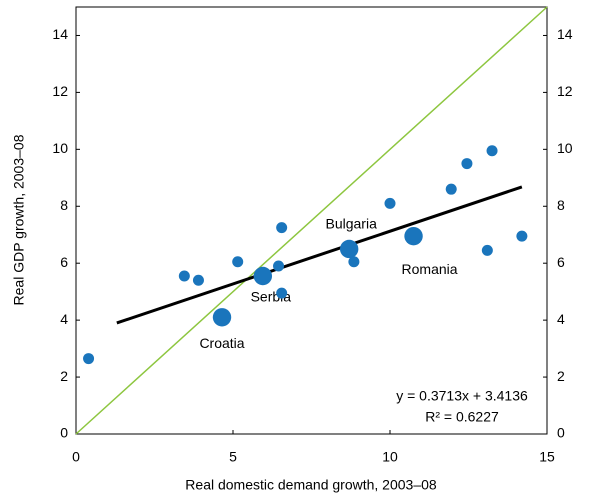 The height and width of the screenshot is (500, 595). What do you see at coordinates (462, 417) in the screenshot?
I see `r-squared: R² = 0.6227` at bounding box center [462, 417].